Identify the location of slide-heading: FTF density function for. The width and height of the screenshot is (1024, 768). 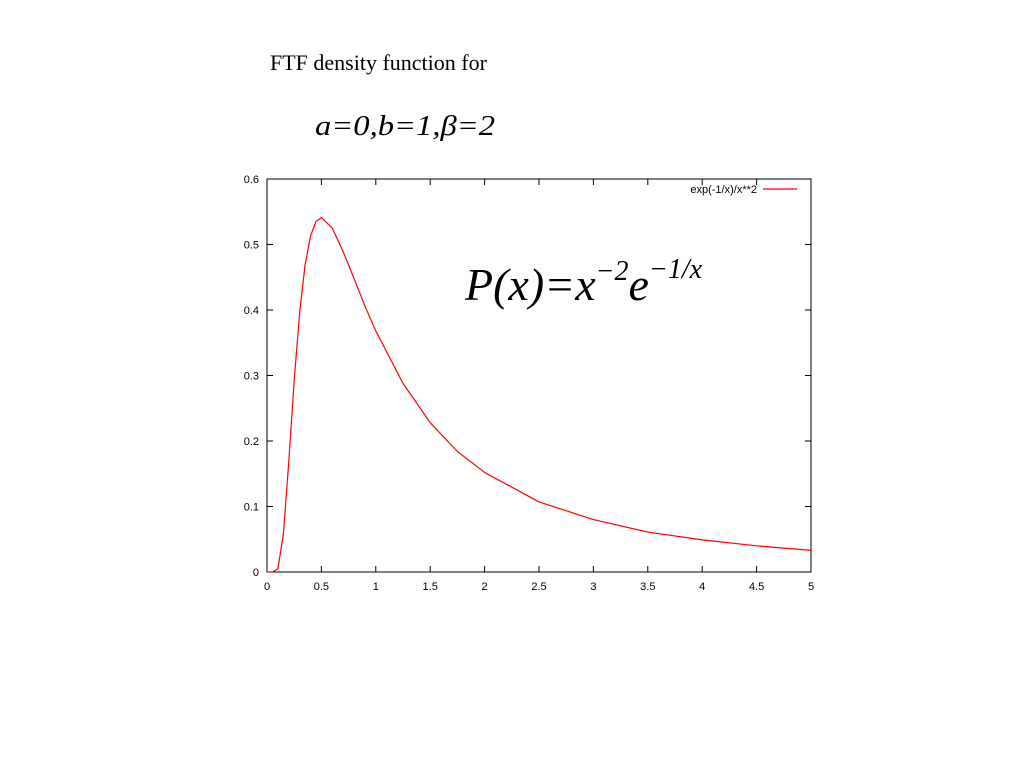
(379, 62).